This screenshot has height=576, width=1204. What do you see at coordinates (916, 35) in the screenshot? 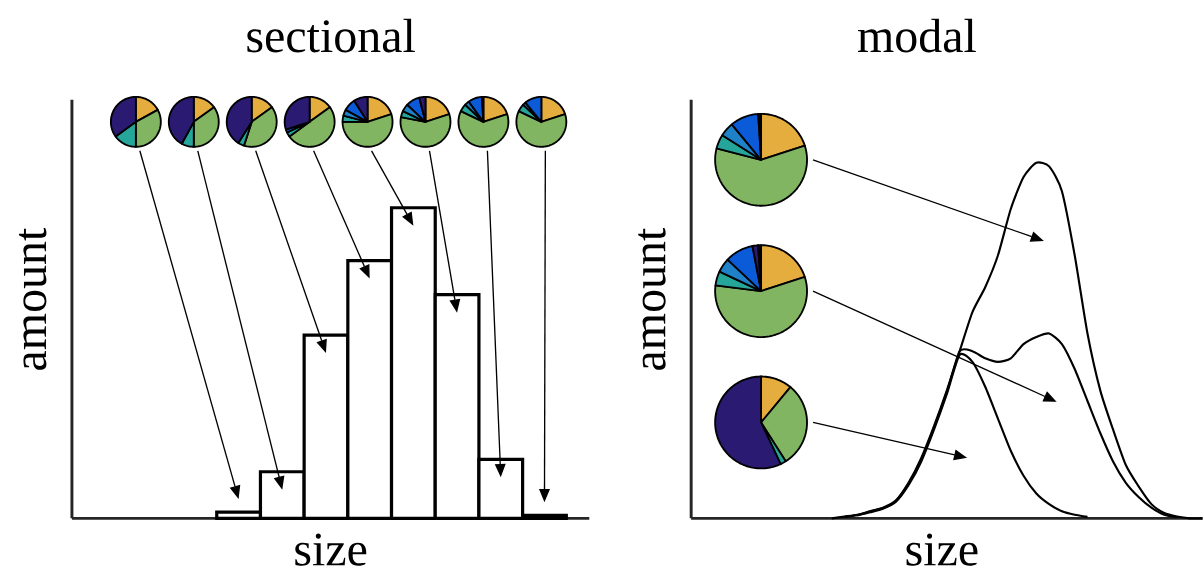
I see `chart-title: modal` at bounding box center [916, 35].